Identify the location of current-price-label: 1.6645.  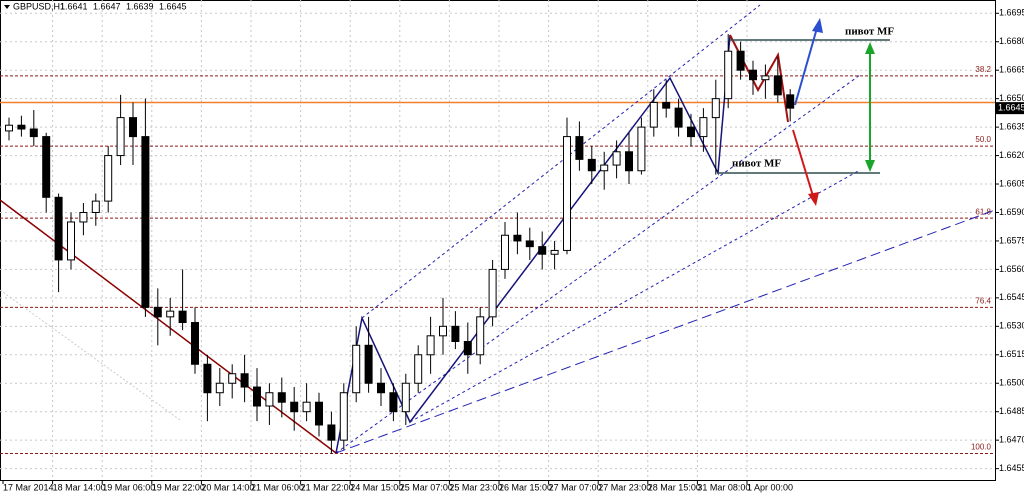
(1011, 108).